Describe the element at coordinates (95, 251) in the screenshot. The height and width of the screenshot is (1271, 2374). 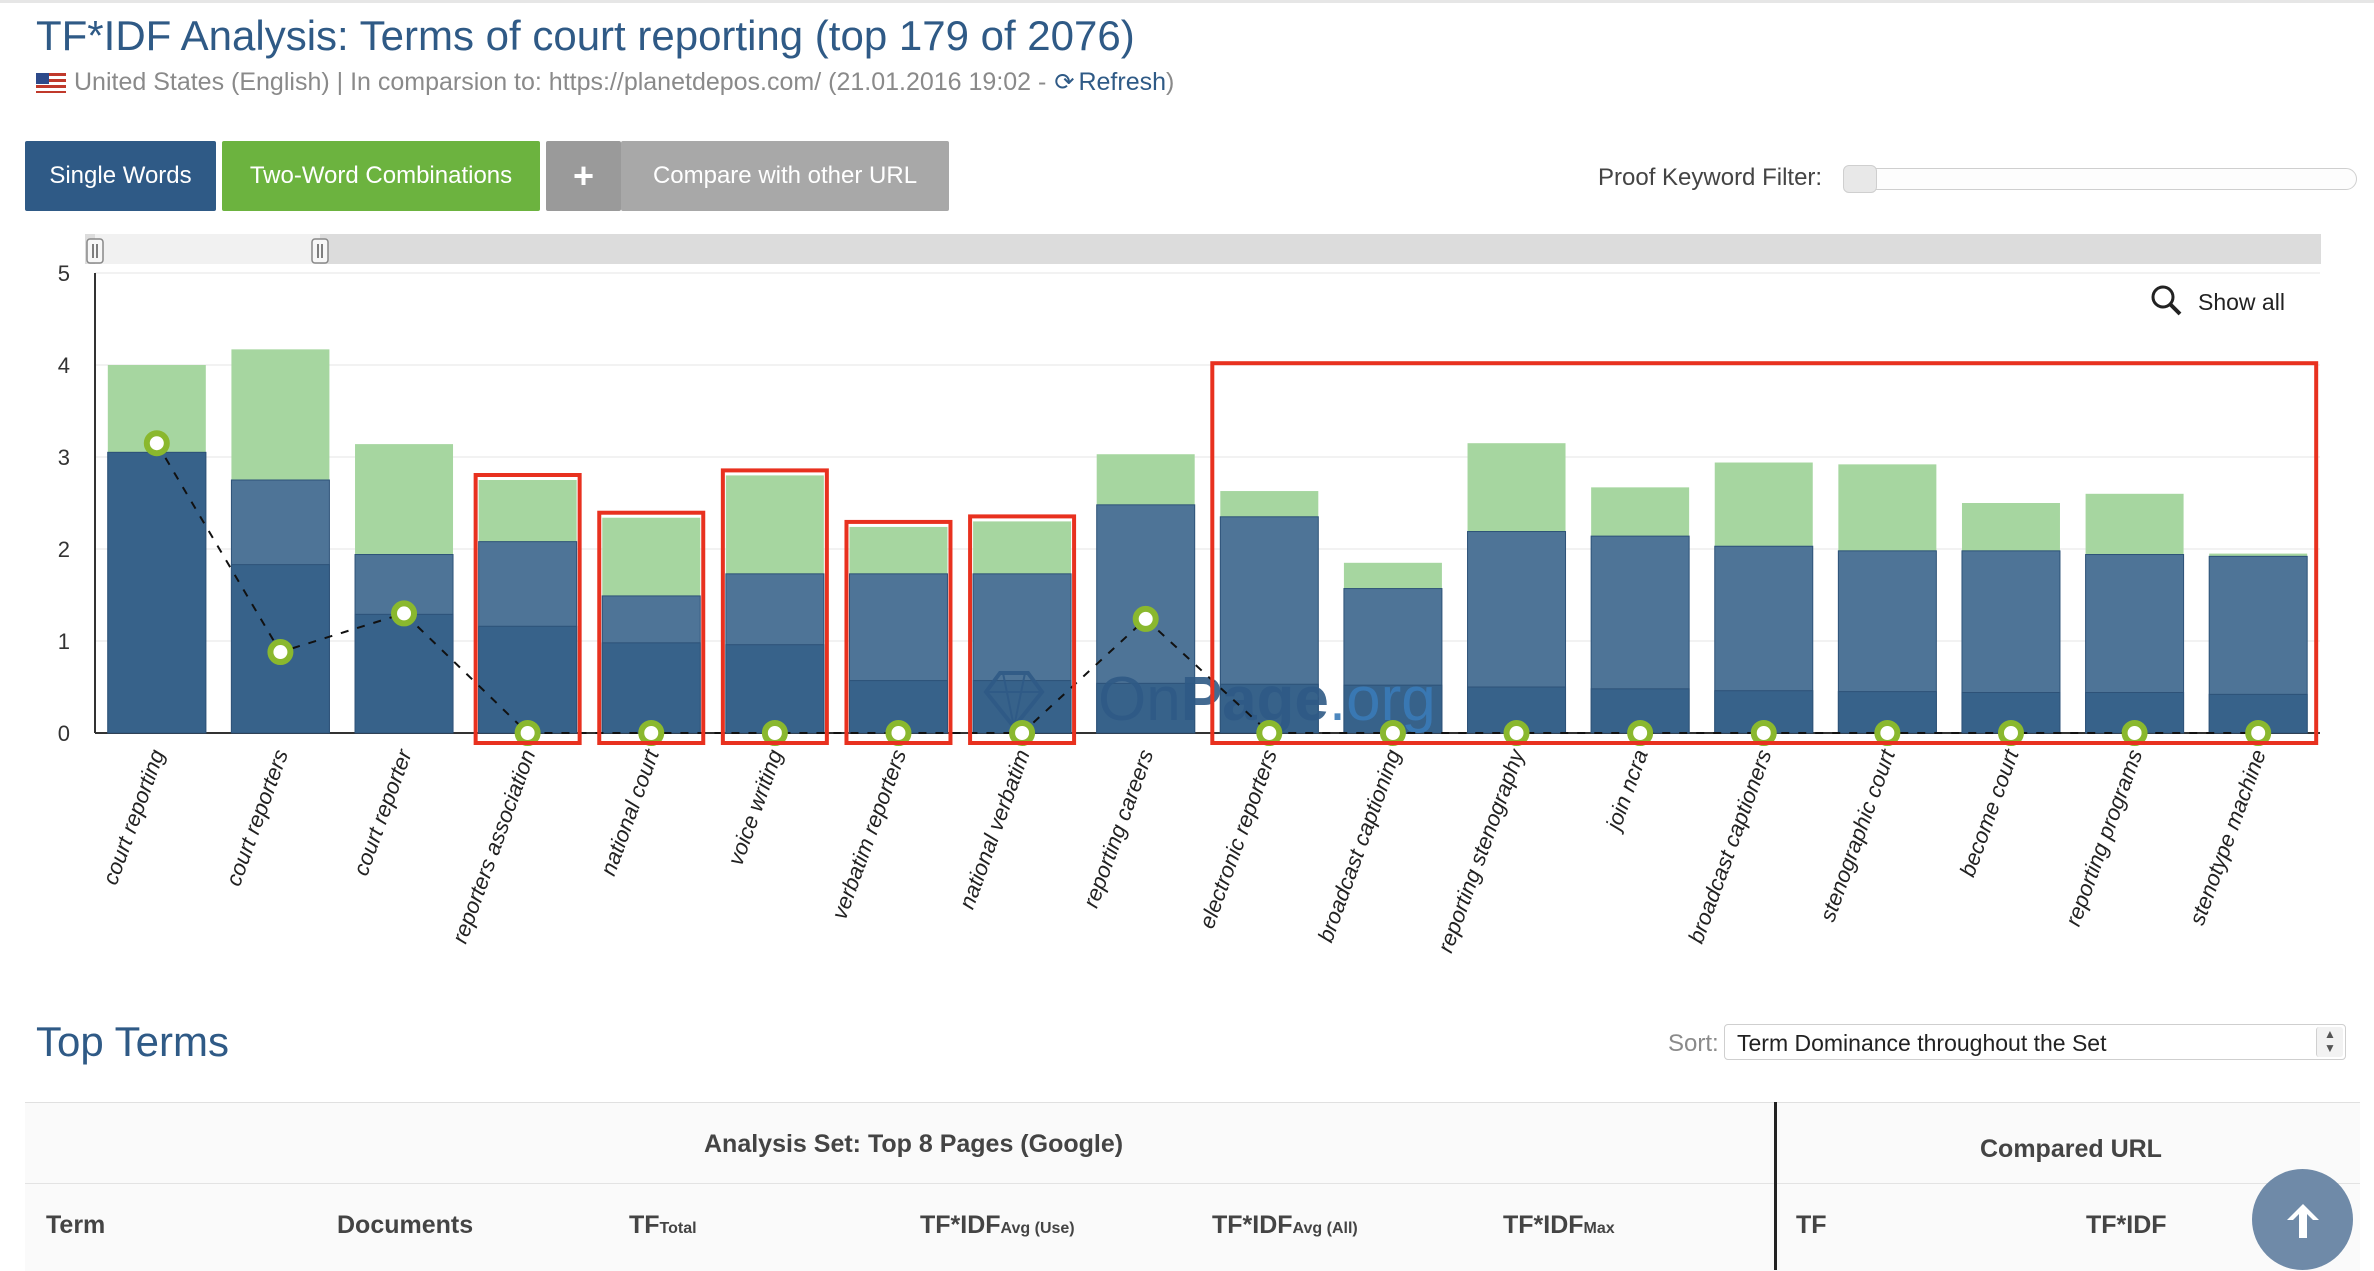
I see `navigator-left-handle` at that location.